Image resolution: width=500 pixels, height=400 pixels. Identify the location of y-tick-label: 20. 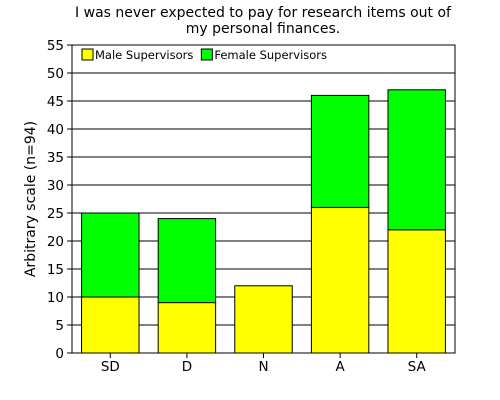
(55, 242).